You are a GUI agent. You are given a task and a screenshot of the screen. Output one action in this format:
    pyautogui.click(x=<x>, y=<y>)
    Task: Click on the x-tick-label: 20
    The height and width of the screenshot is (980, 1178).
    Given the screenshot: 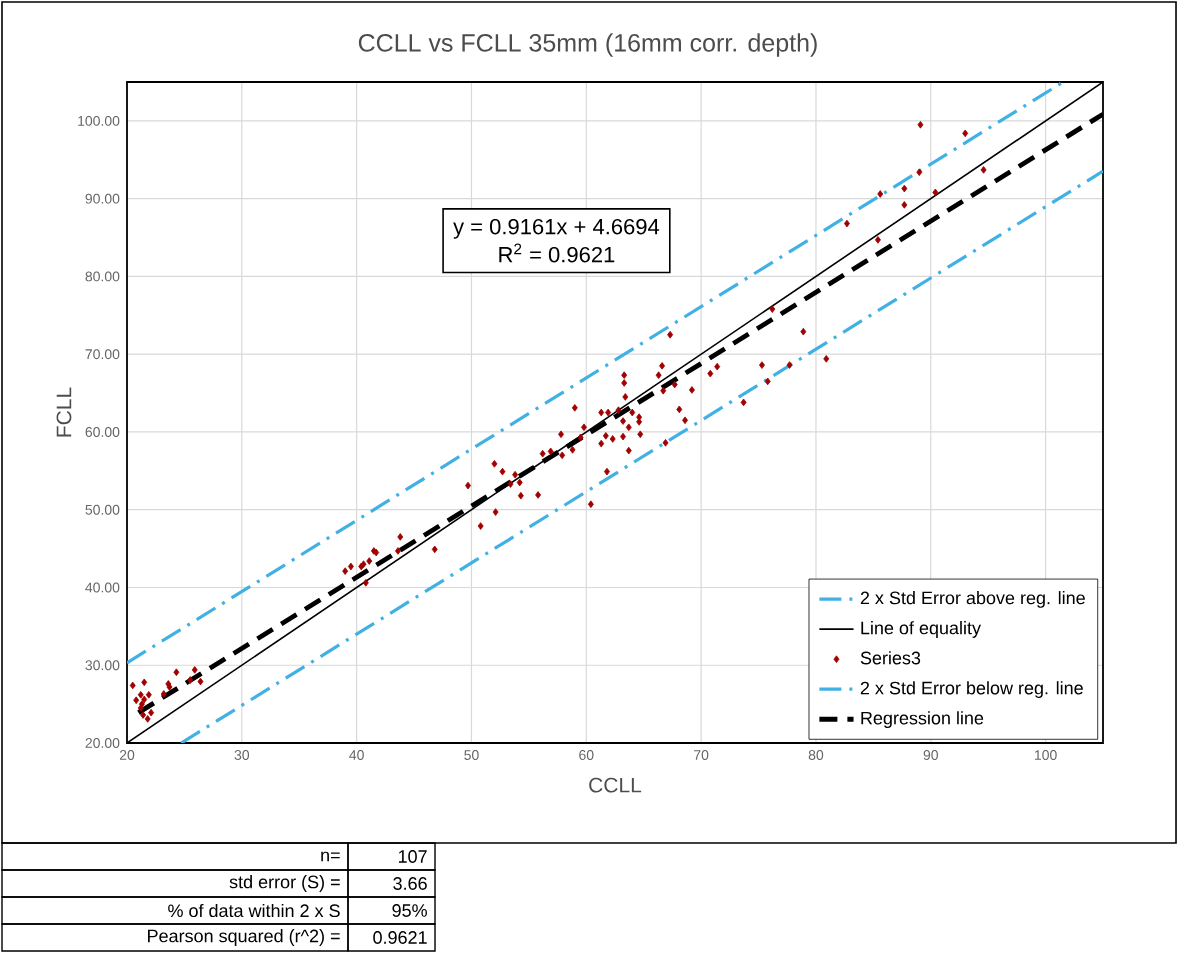 What is the action you would take?
    pyautogui.click(x=127, y=755)
    